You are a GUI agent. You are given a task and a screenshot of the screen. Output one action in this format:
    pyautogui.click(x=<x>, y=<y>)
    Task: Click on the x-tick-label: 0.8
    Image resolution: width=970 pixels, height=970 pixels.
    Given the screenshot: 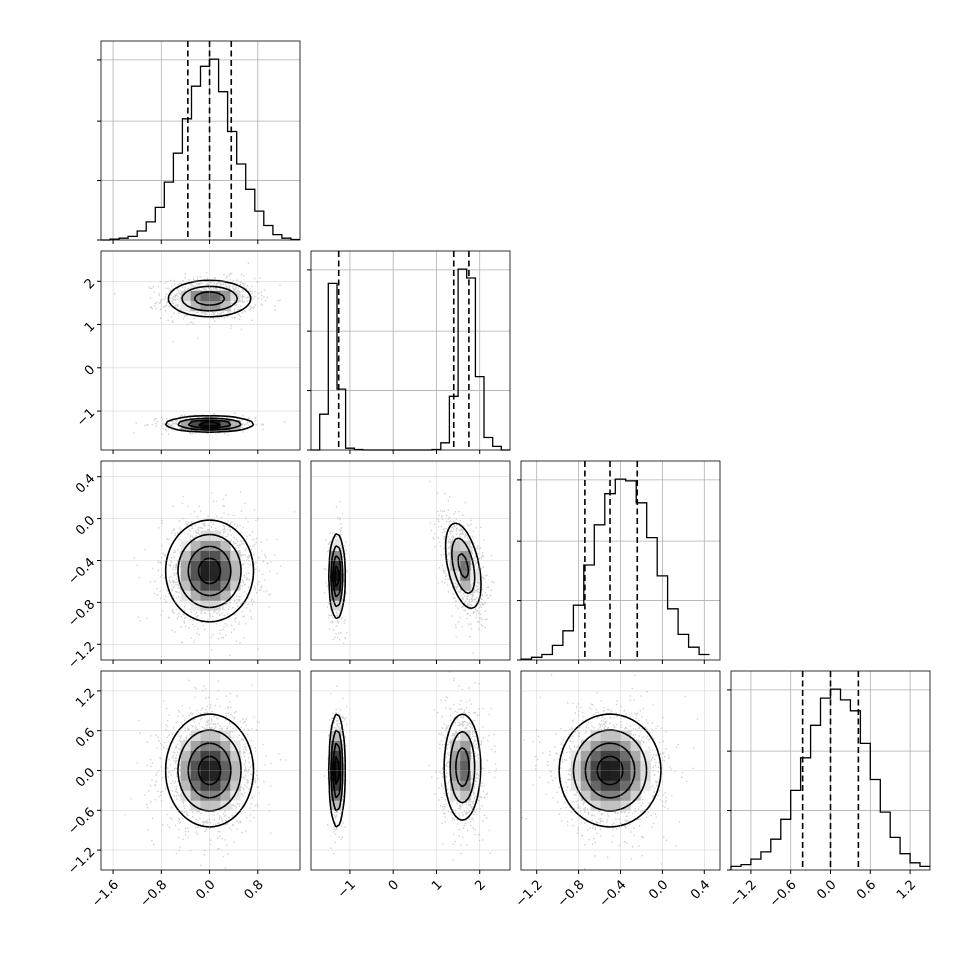 What is the action you would take?
    pyautogui.click(x=254, y=889)
    